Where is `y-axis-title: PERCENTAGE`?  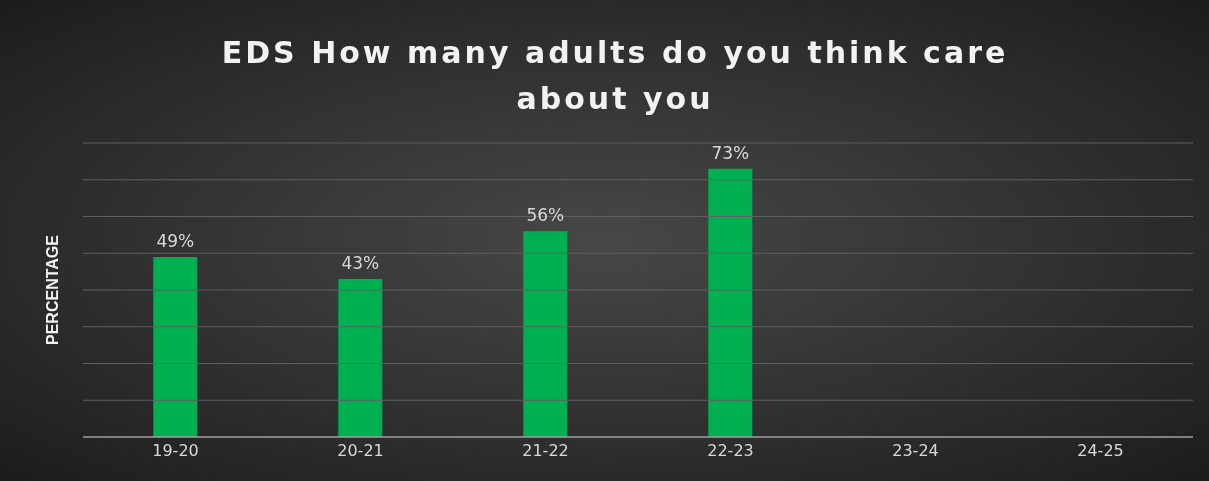 y-axis-title: PERCENTAGE is located at coordinates (52, 289).